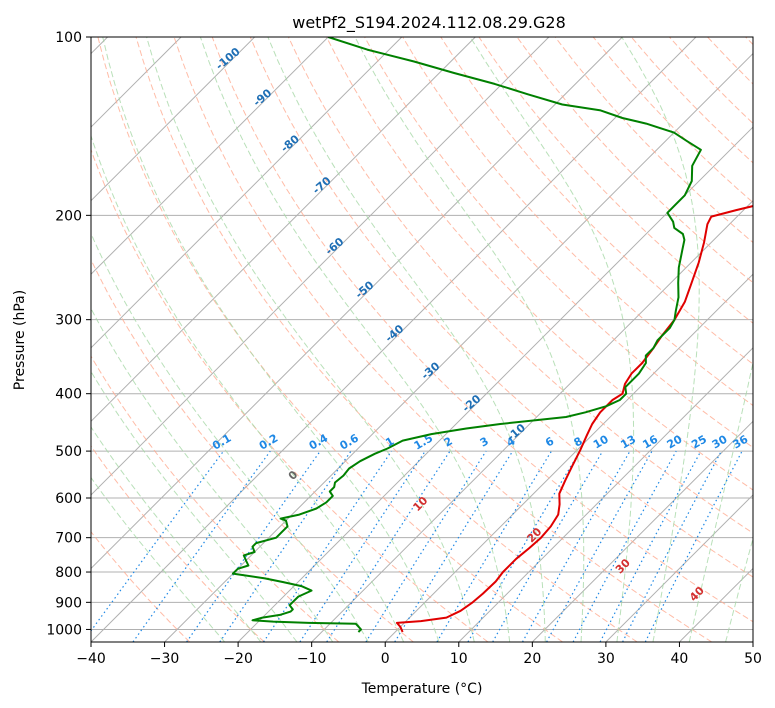 The width and height of the screenshot is (775, 708). What do you see at coordinates (68, 452) in the screenshot?
I see `y-tick-label: 500` at bounding box center [68, 452].